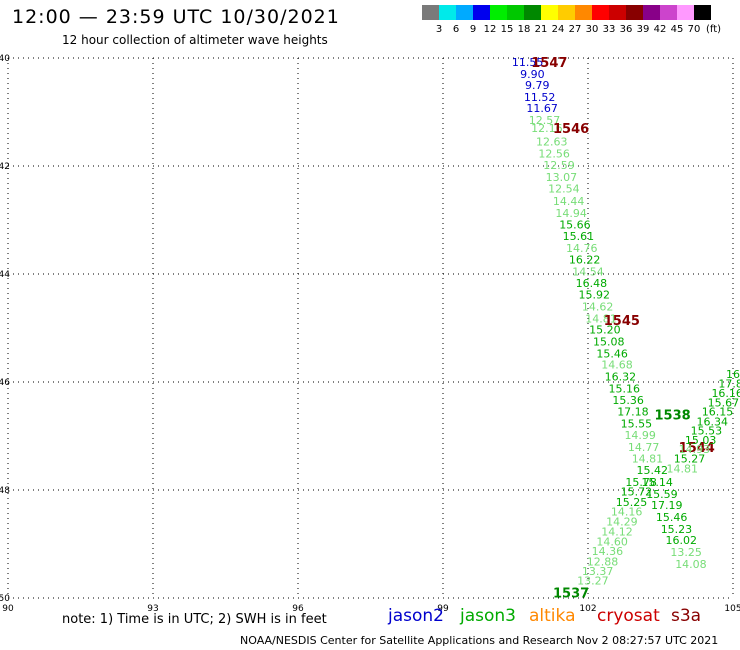 This screenshot has width=740, height=650. What do you see at coordinates (456, 29) in the screenshot?
I see `legend-tick-label: 6` at bounding box center [456, 29].